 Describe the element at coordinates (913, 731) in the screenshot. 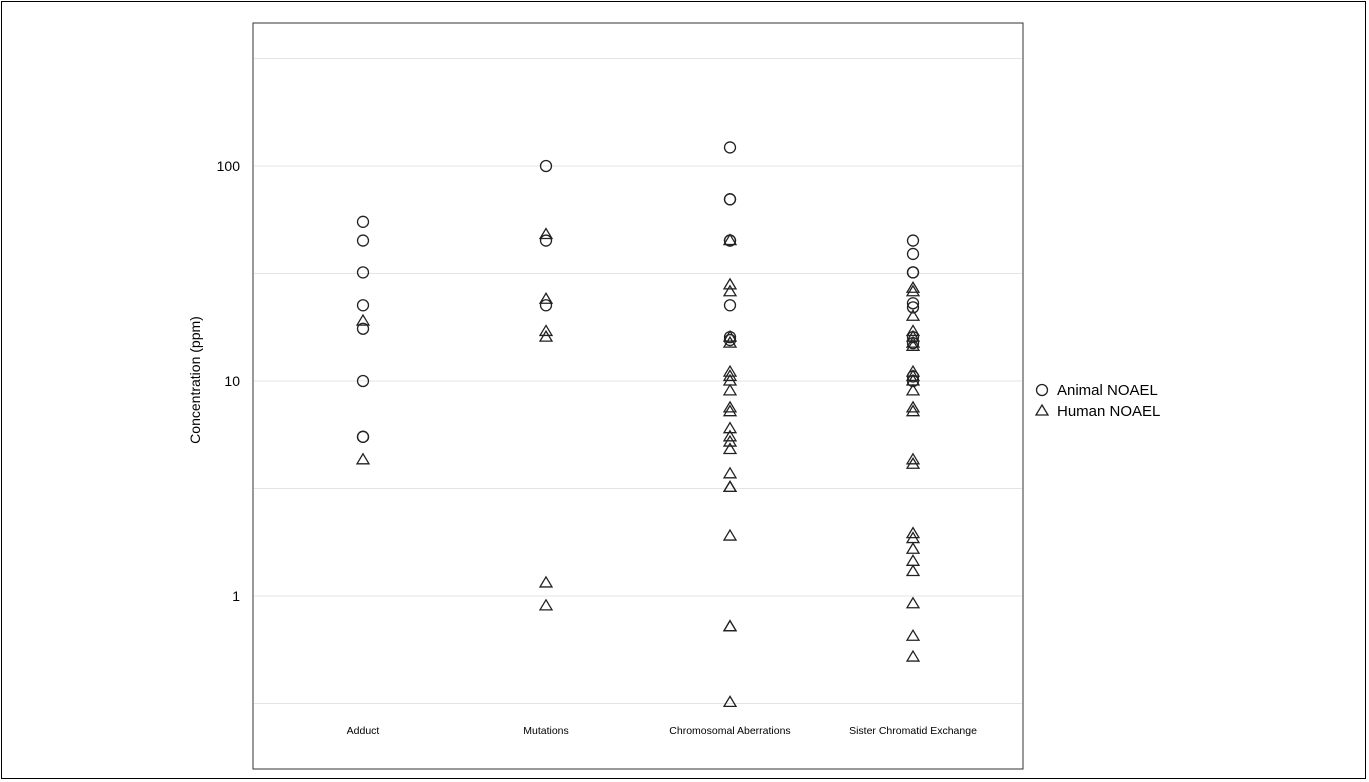

I see `category-label: Sister Chromatid Exchange` at that location.